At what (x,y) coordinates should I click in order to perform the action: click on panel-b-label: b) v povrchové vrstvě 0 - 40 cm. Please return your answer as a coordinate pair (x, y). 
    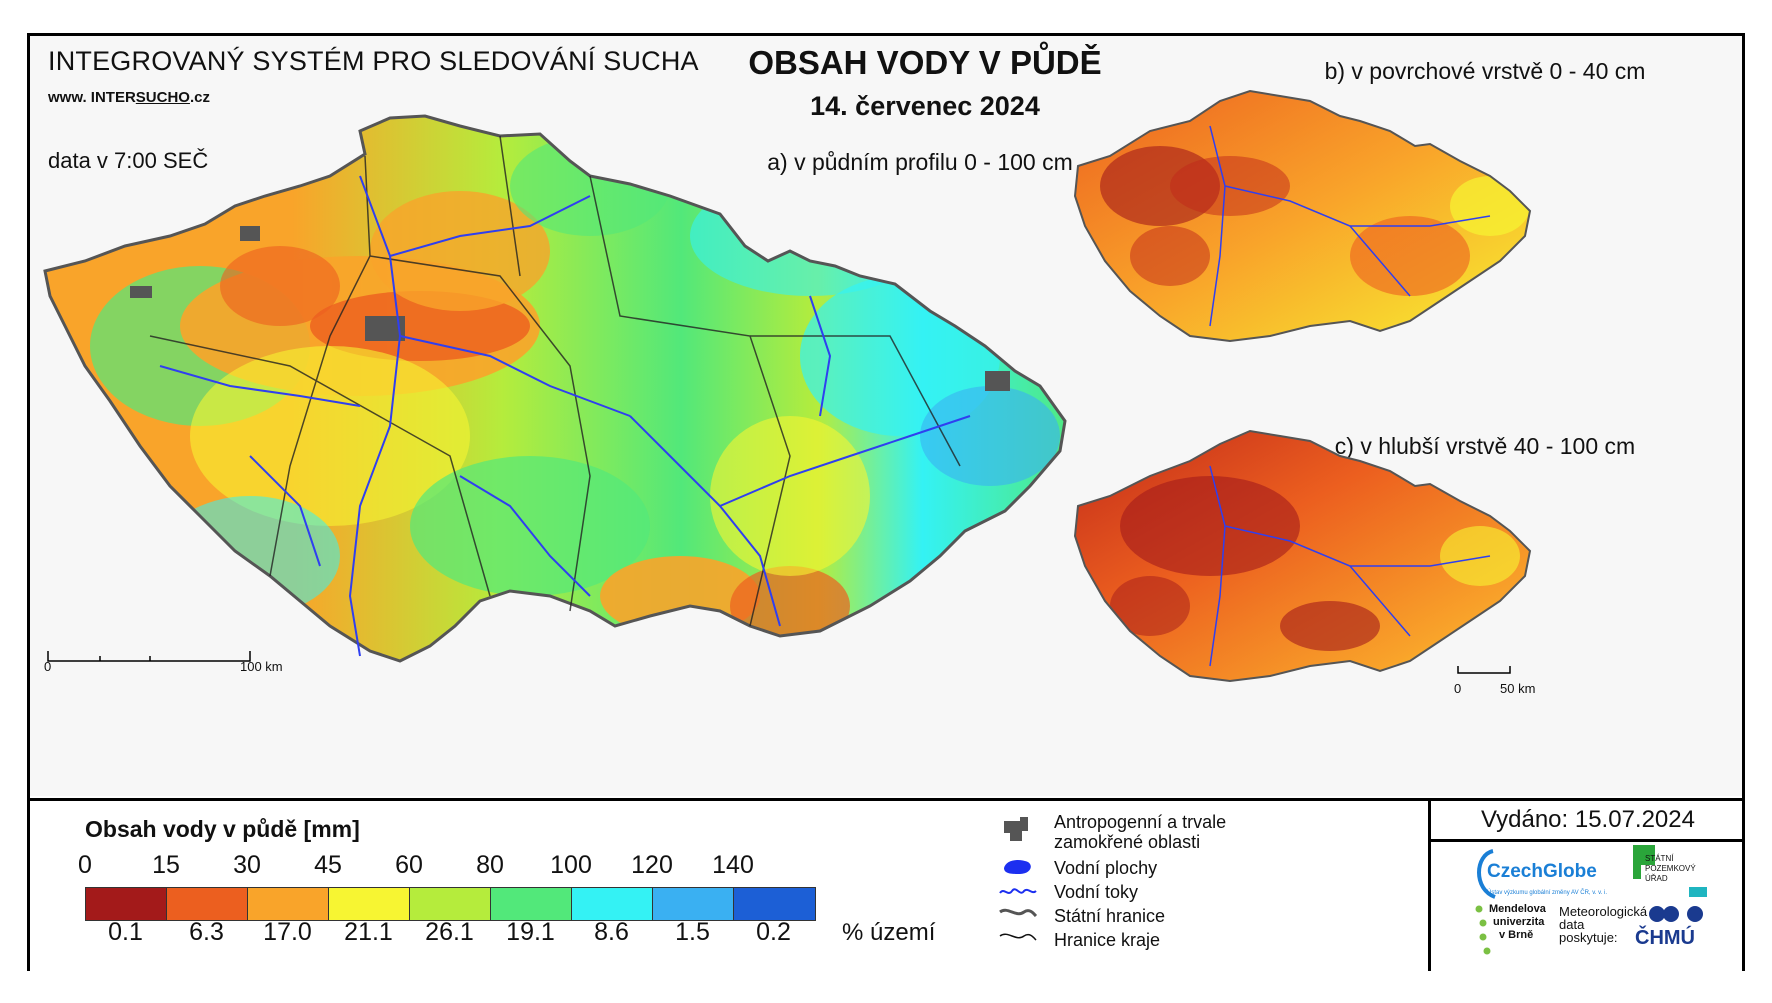
    Looking at the image, I should click on (1485, 71).